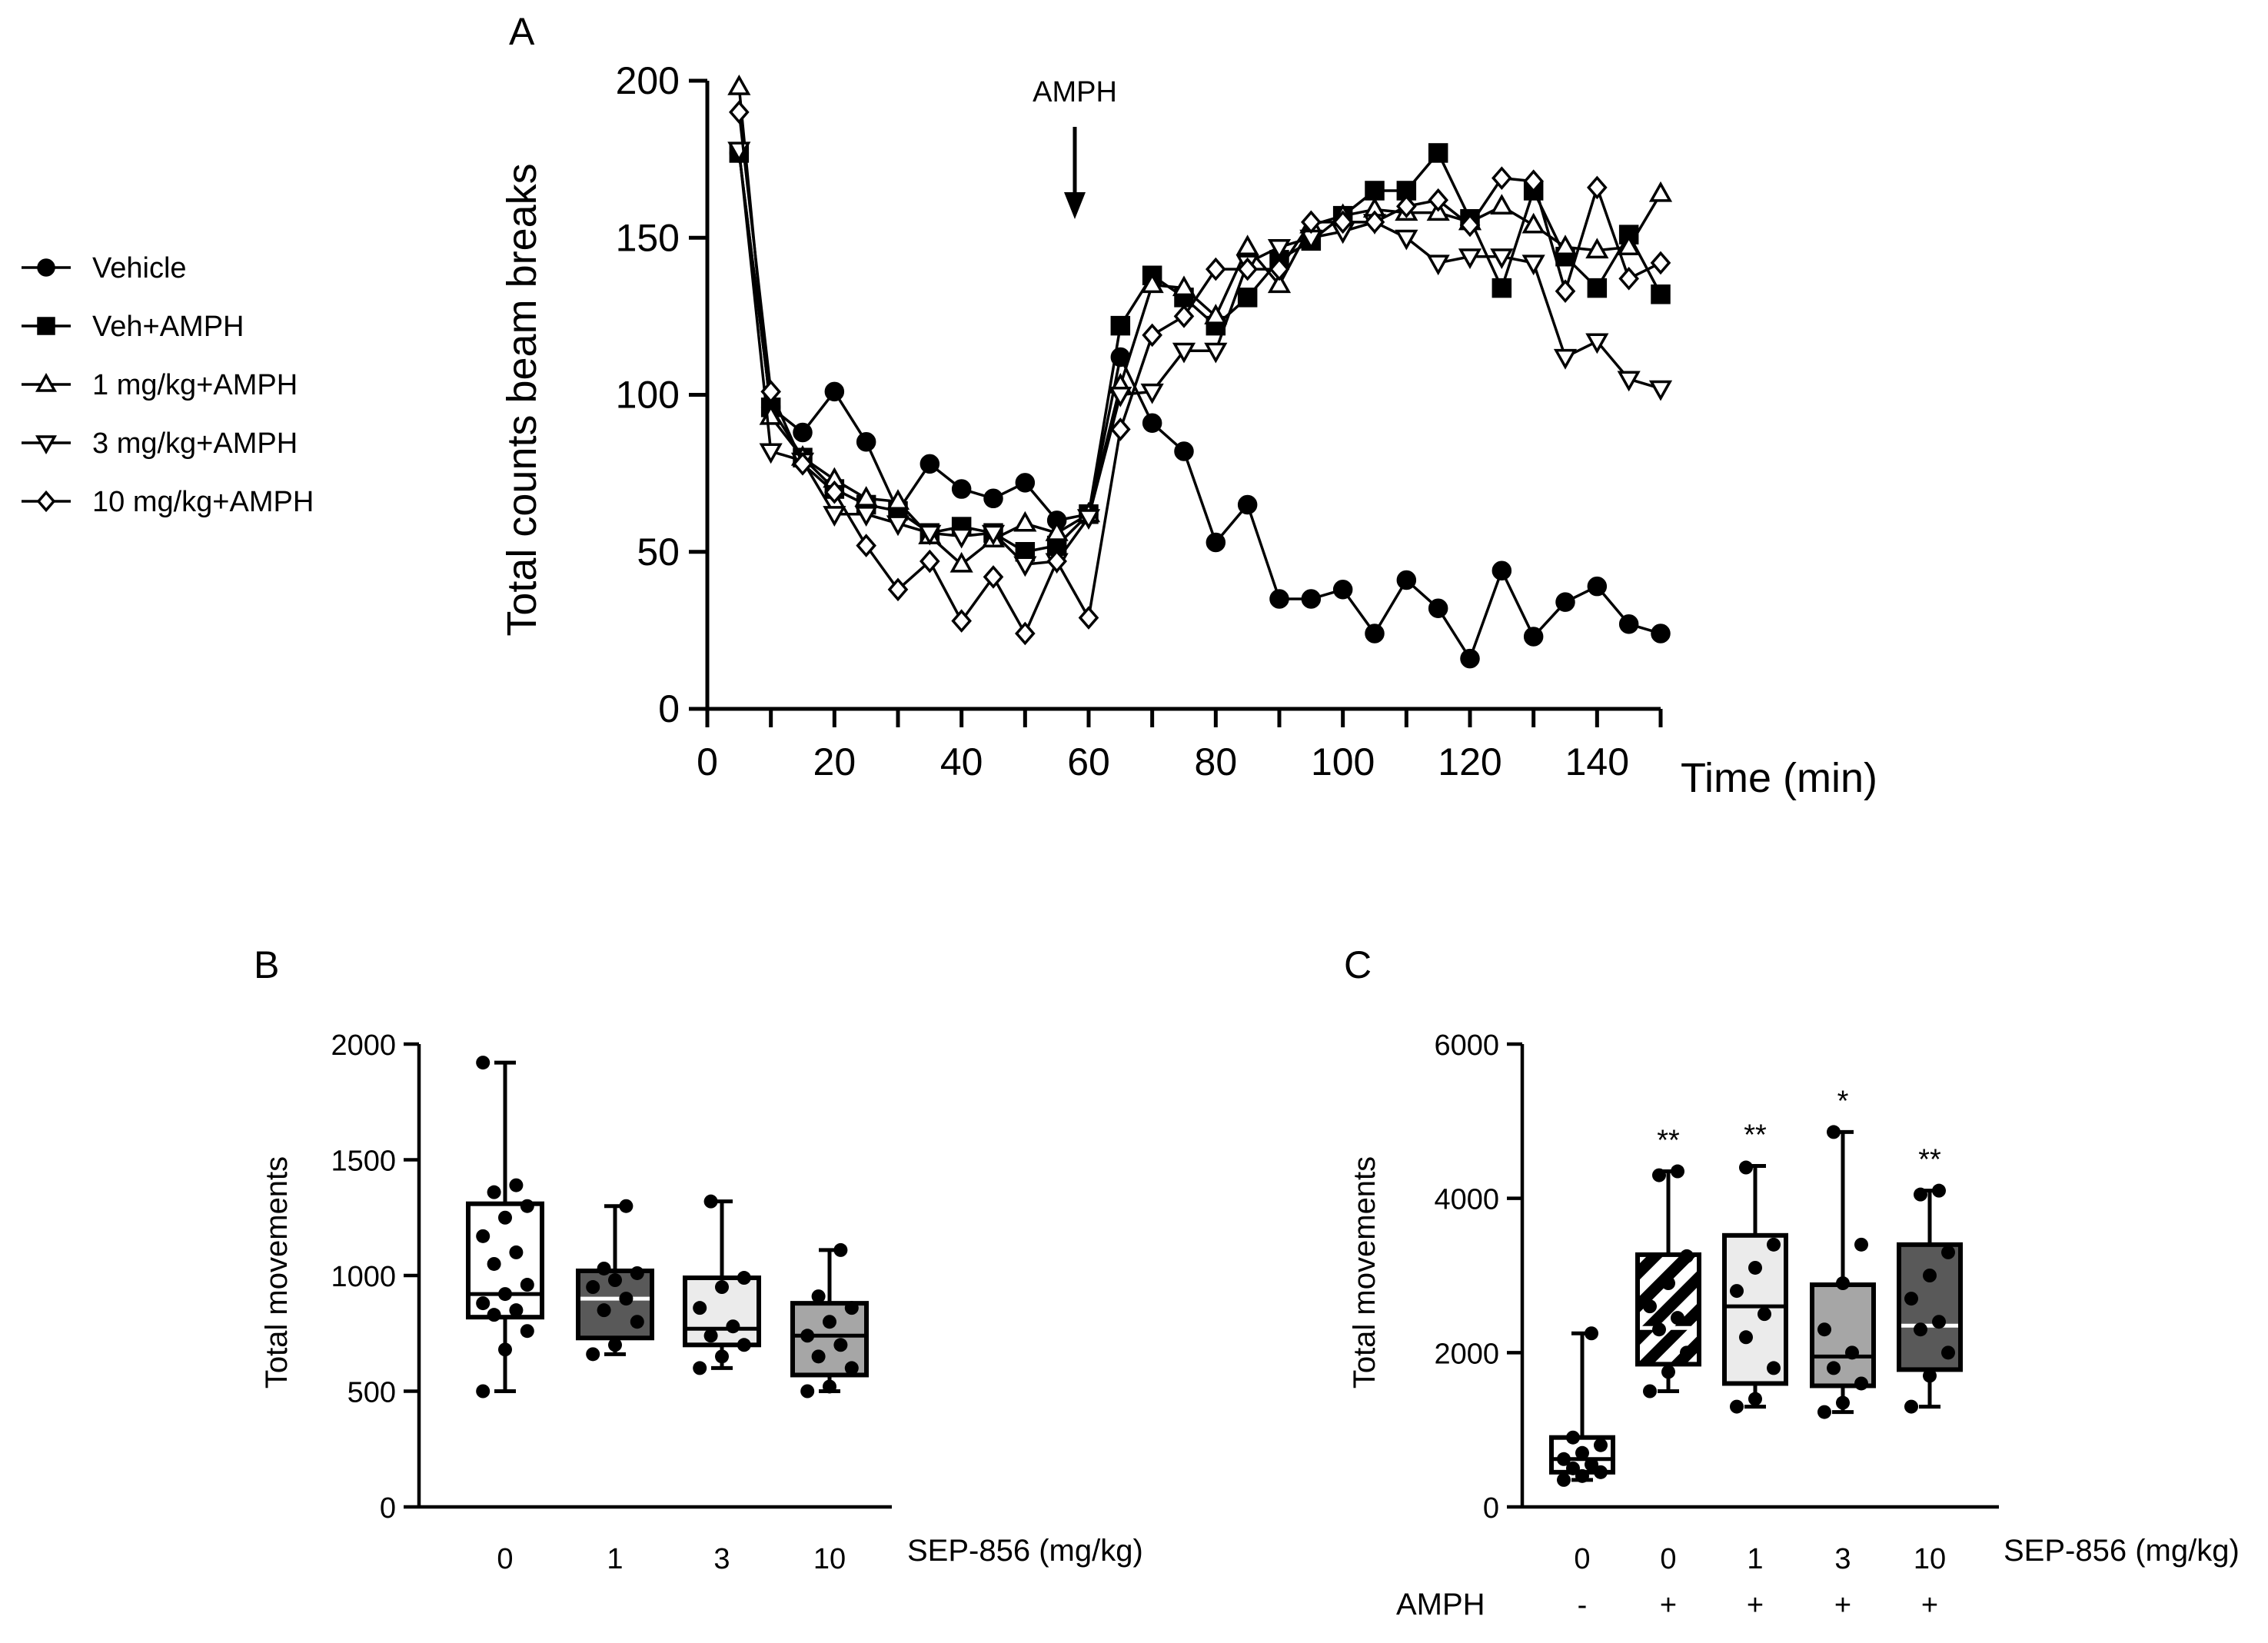 This screenshot has height=1643, width=2268. I want to click on panel-c-plot: 0 2000 4000 6000 0 - 0 ** +1 ** +3 * +10 ** +, so click(1716, 1325).